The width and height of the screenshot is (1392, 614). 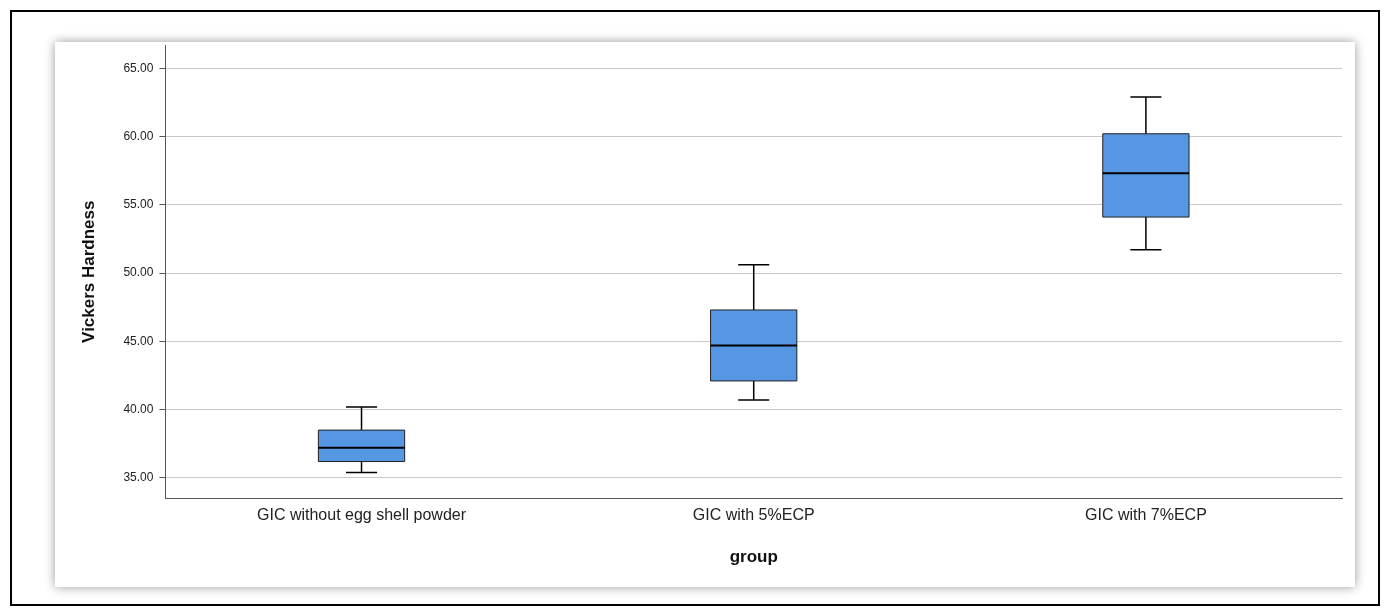 What do you see at coordinates (1146, 515) in the screenshot?
I see `x-tick-label: GIC with 7%ECP` at bounding box center [1146, 515].